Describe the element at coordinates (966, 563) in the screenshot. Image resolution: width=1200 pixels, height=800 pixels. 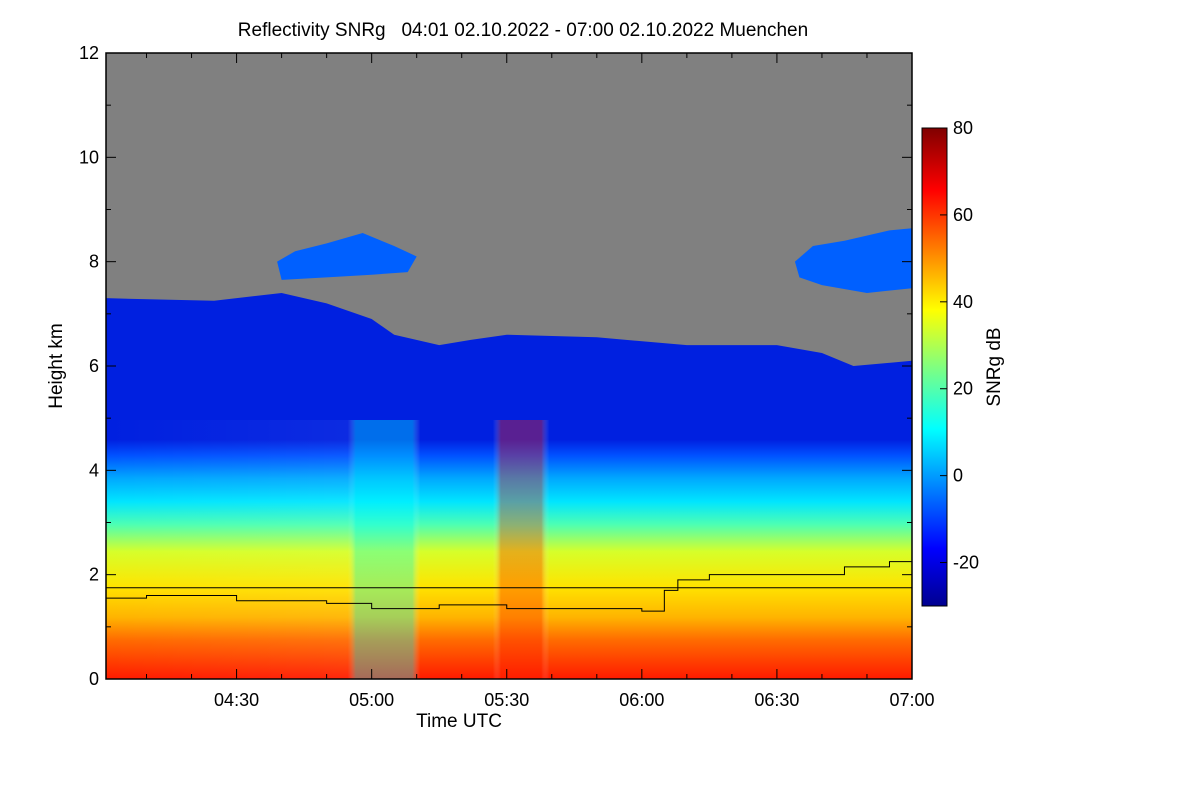
I see `colorbar-tick-label: -20` at that location.